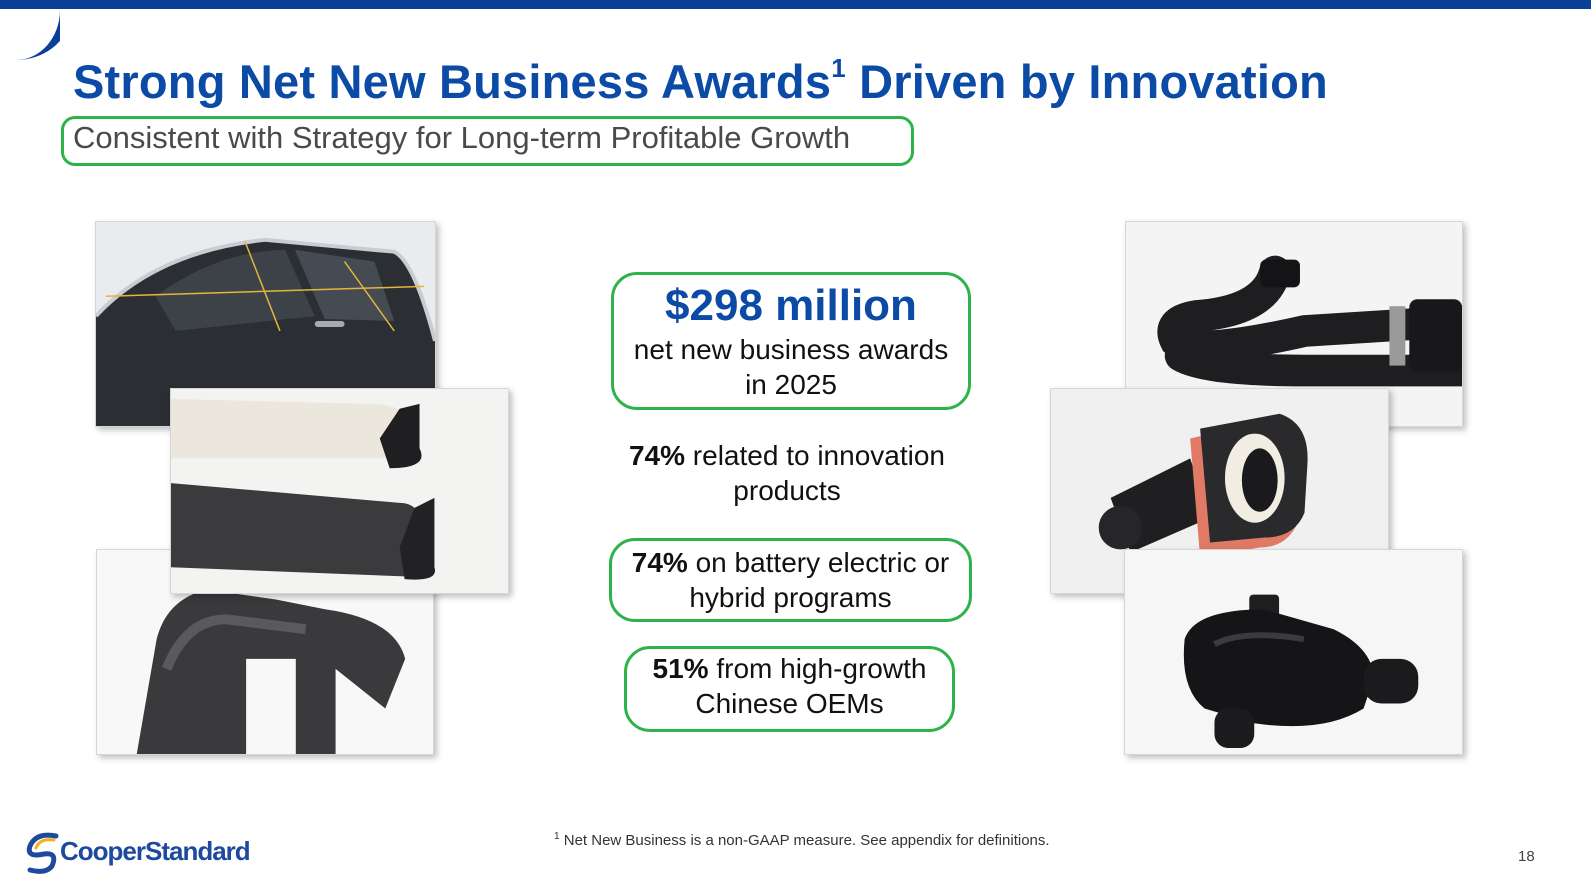 The width and height of the screenshot is (1591, 893). Describe the element at coordinates (791, 384) in the screenshot. I see `amount-description-line-2: in 2025` at that location.